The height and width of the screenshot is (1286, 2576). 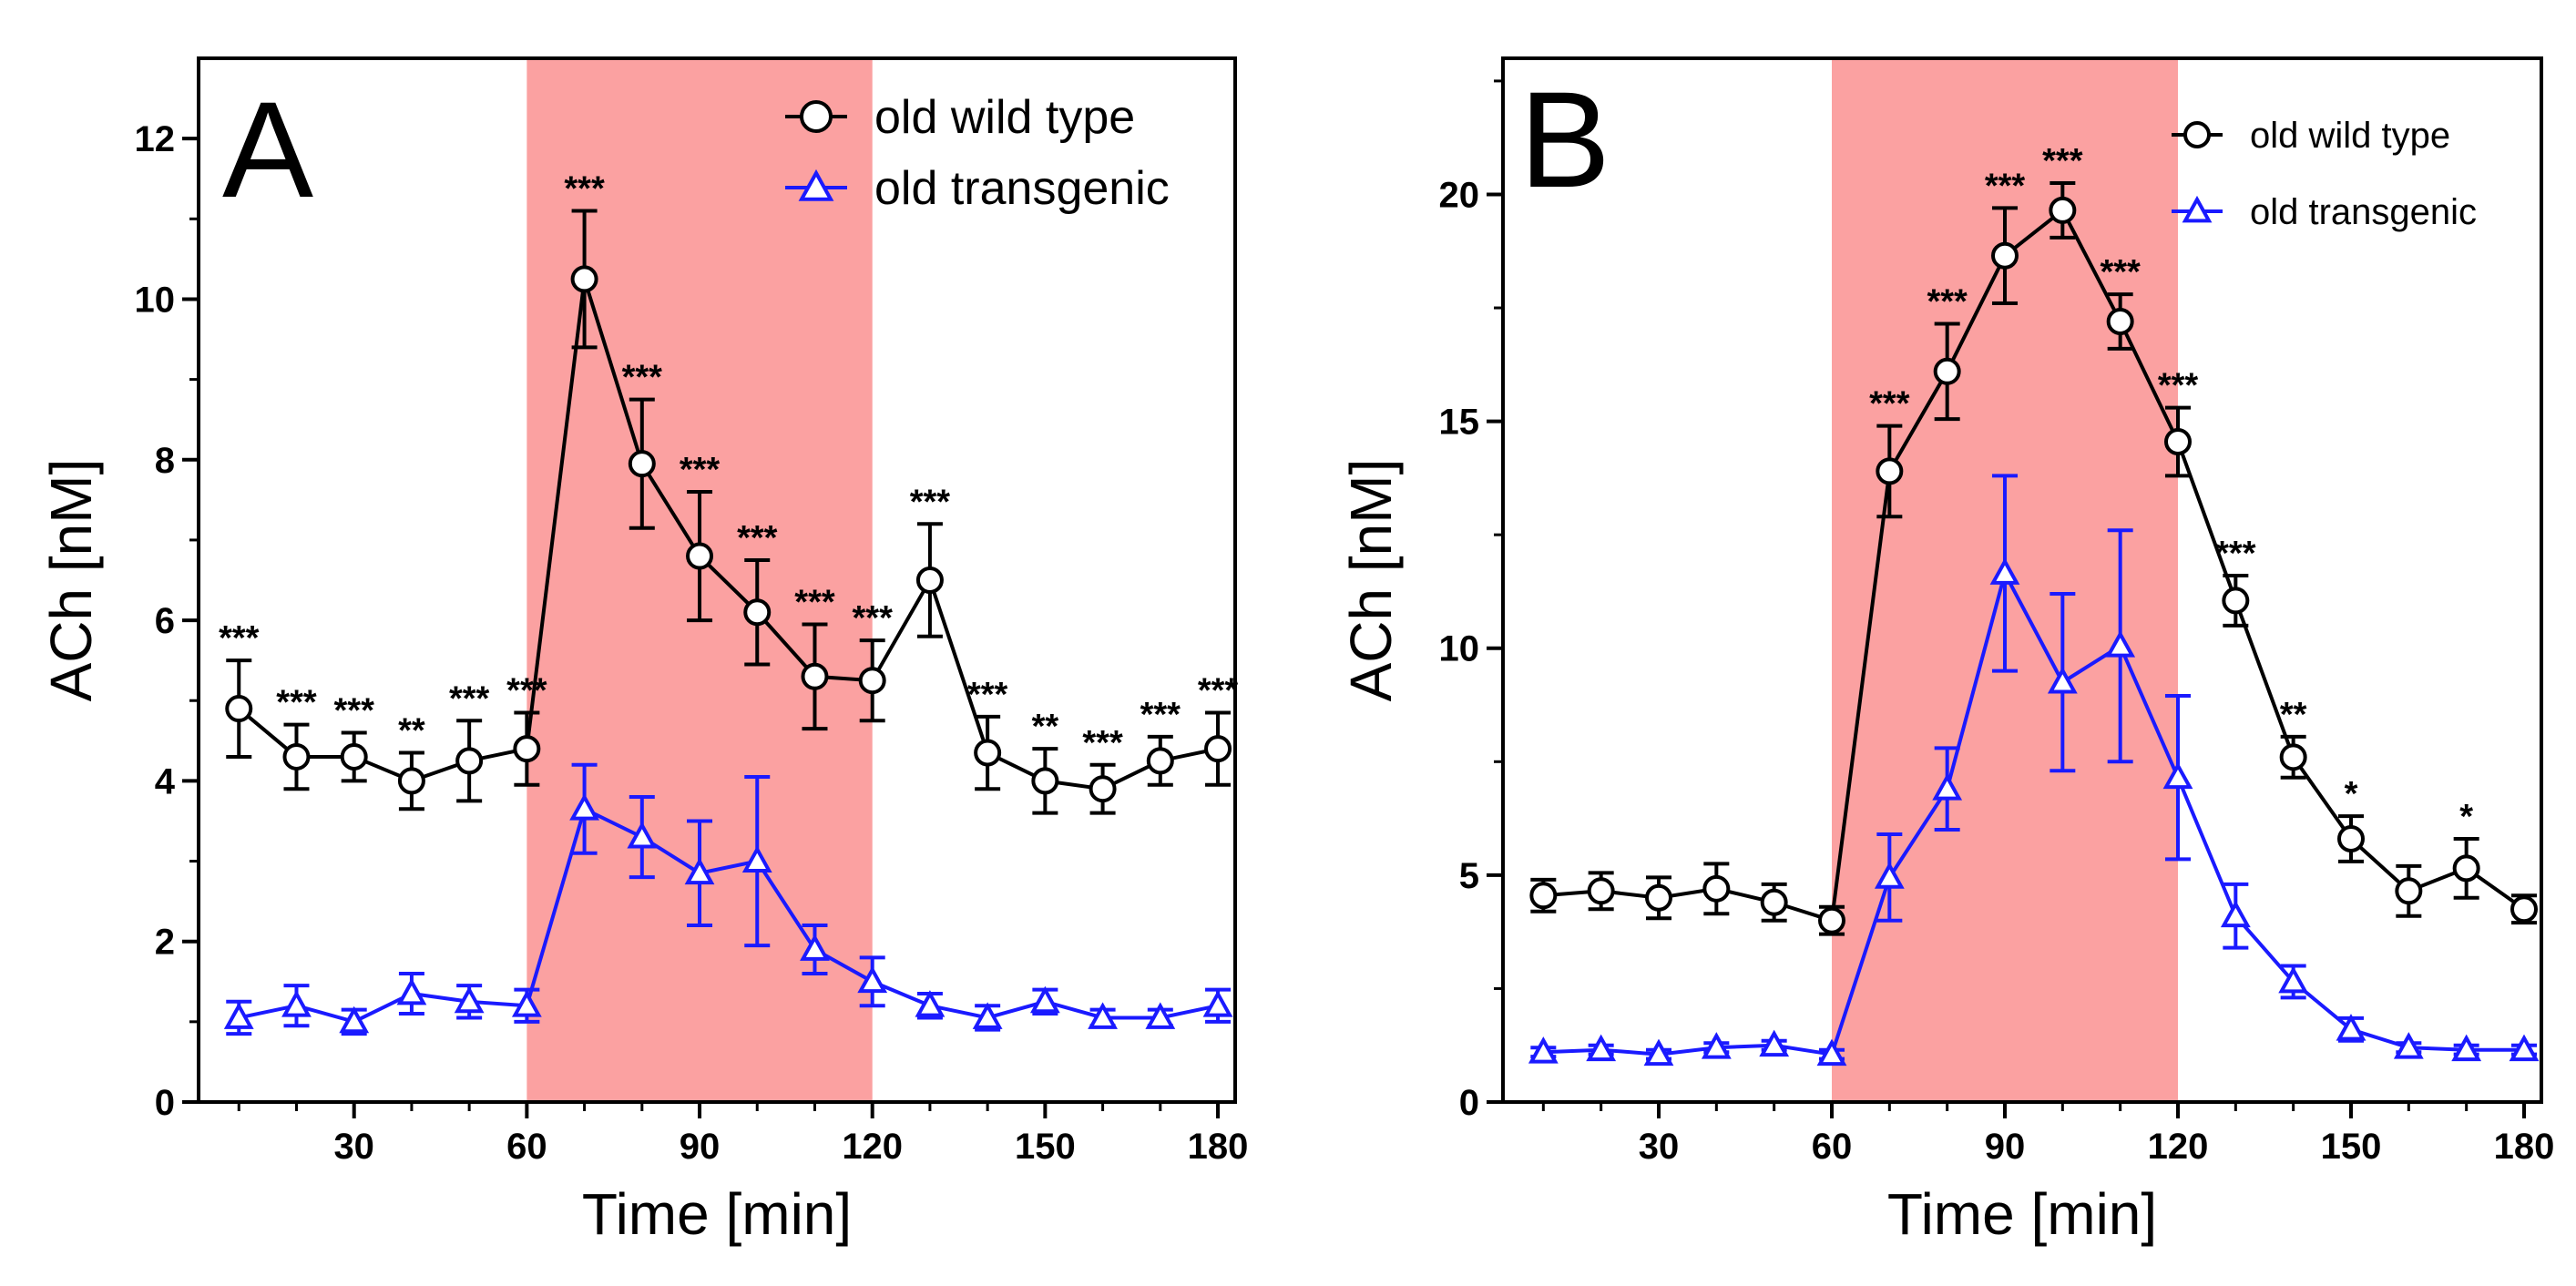 What do you see at coordinates (165, 621) in the screenshot?
I see `y-tick-label: 6` at bounding box center [165, 621].